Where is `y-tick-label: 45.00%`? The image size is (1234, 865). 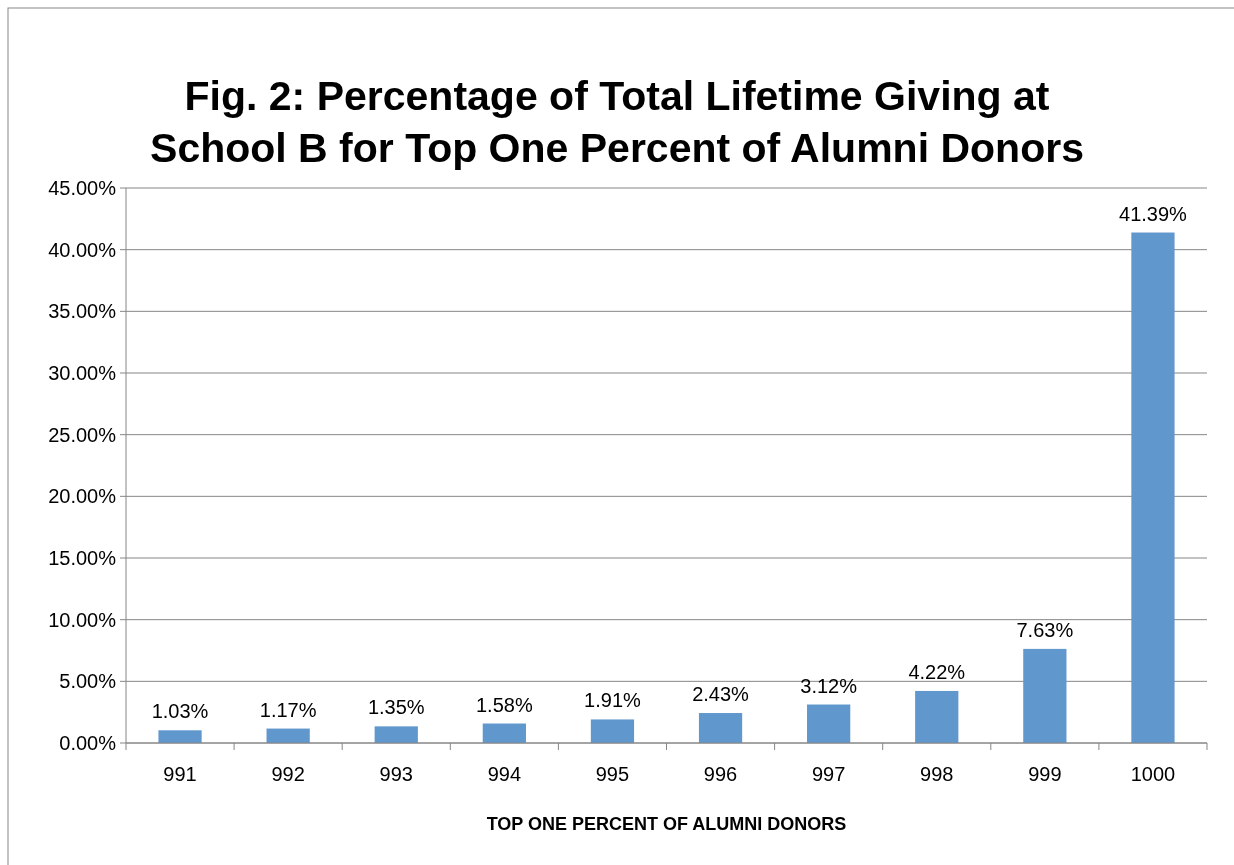 y-tick-label: 45.00% is located at coordinates (82, 188).